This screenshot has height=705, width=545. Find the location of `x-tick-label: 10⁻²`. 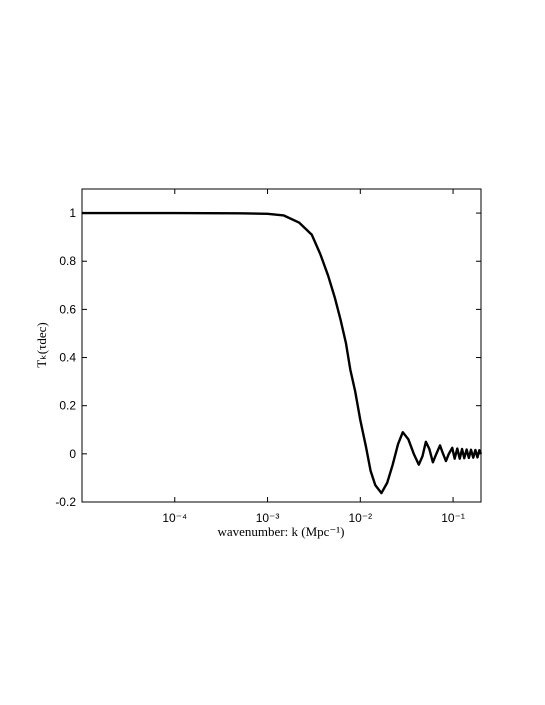

x-tick-label: 10⁻² is located at coordinates (360, 518).